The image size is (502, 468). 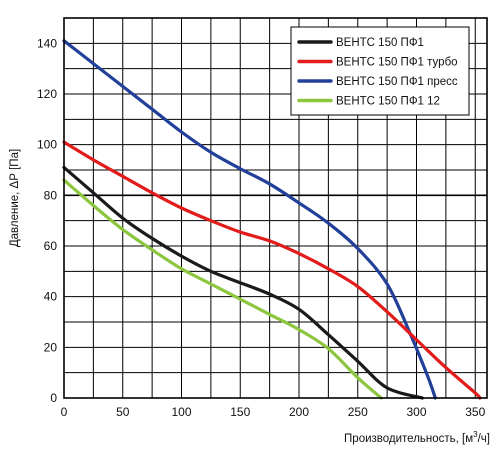 I want to click on legend-label: ВЕНТС 150 ПФ1 пресс, so click(x=397, y=82).